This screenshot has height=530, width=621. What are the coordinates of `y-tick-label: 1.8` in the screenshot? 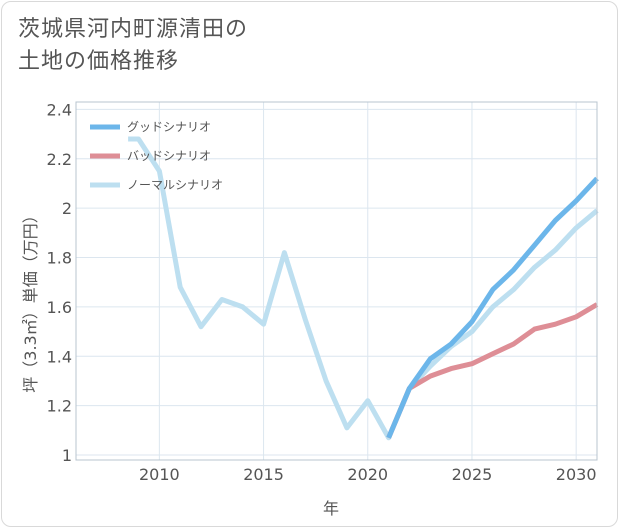 It's located at (59, 258).